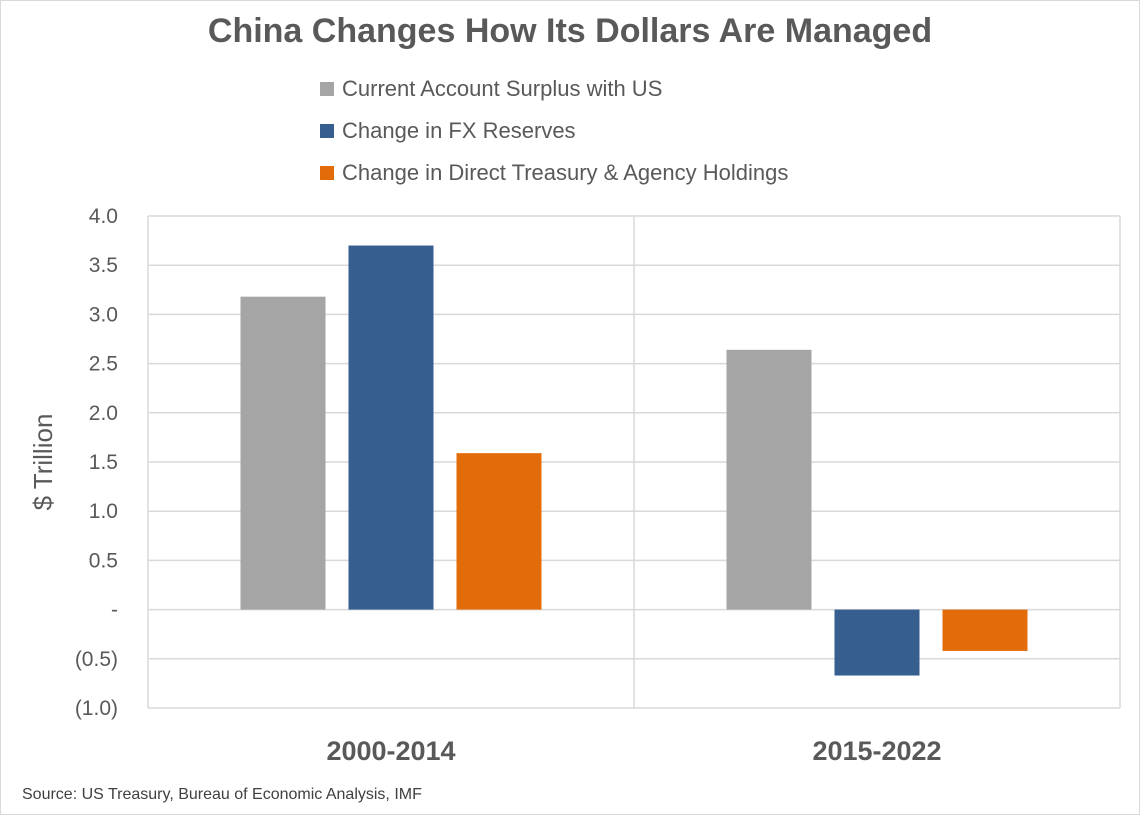  What do you see at coordinates (96, 708) in the screenshot?
I see `y-tick-label: (1.0)` at bounding box center [96, 708].